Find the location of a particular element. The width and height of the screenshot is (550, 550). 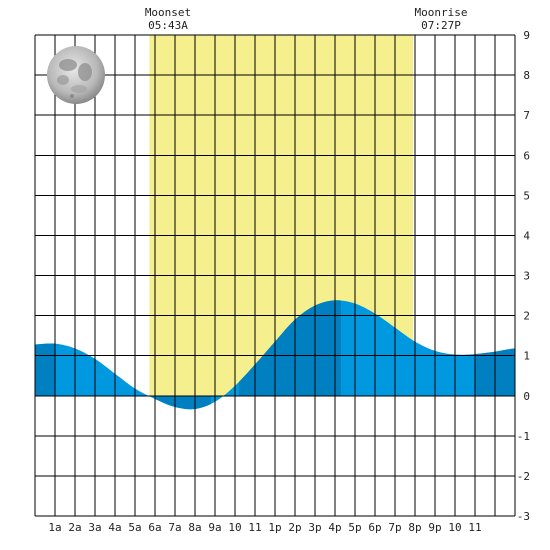

y-tick-label: -1 is located at coordinates (523, 436).